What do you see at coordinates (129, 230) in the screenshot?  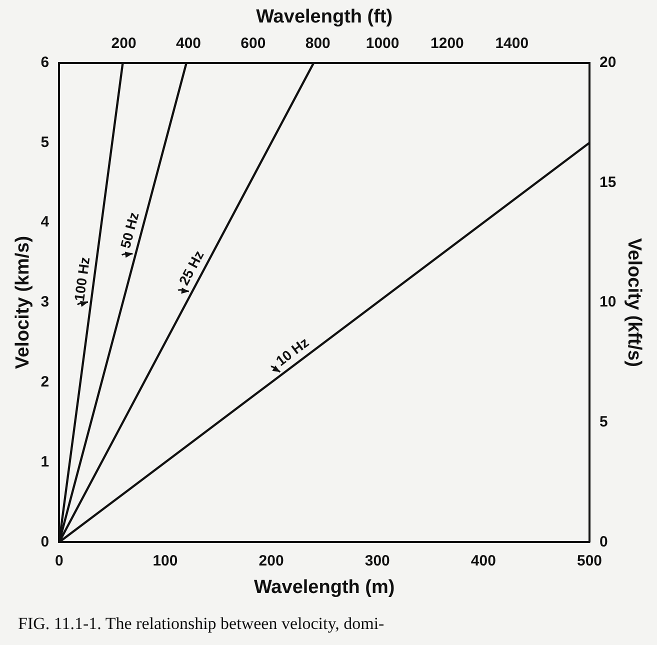 I see `text: 50 Hz` at bounding box center [129, 230].